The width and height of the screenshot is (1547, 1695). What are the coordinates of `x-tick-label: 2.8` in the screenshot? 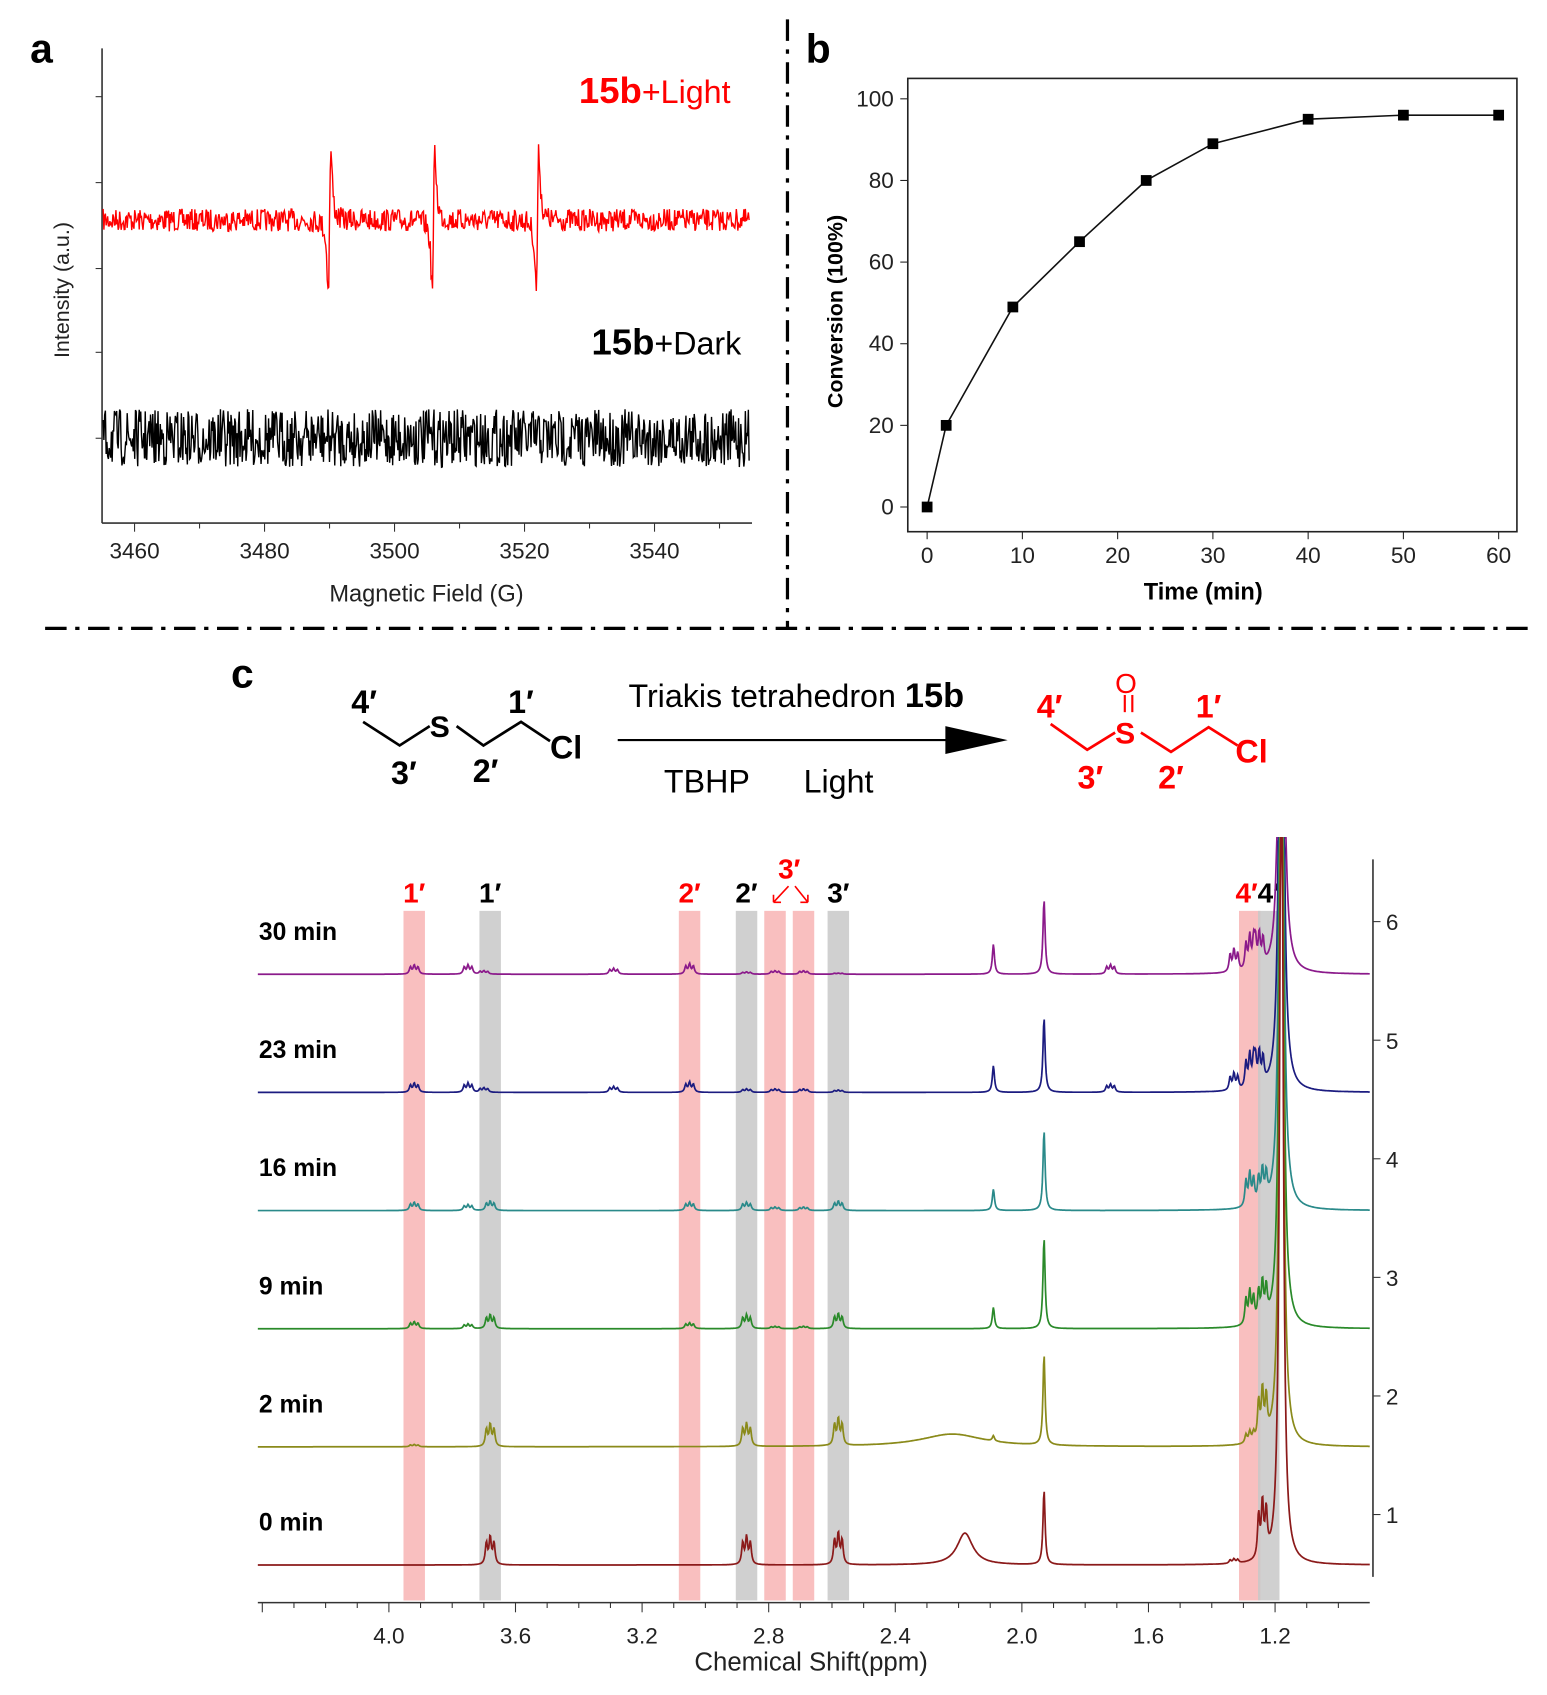 It's located at (768, 1635).